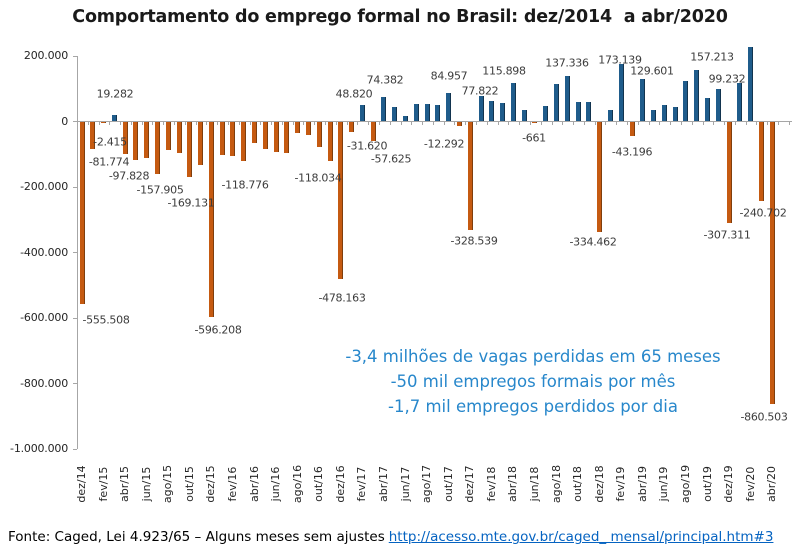 The width and height of the screenshot is (800, 559). What do you see at coordinates (685, 484) in the screenshot?
I see `x-axis-label-ago/19: ago/19` at bounding box center [685, 484].